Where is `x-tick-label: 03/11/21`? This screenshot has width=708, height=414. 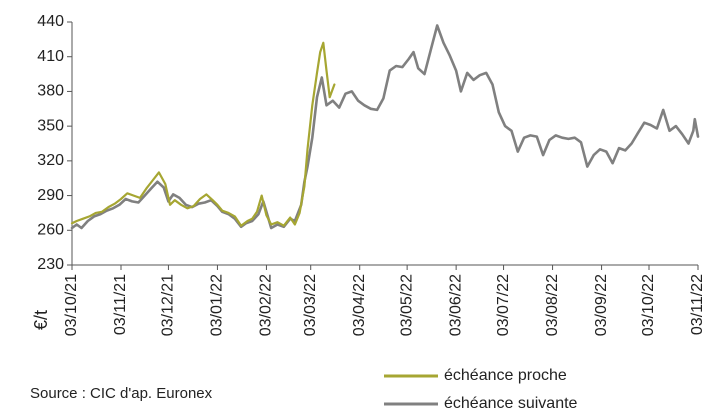 x-tick-label: 03/11/21 is located at coordinates (120, 304).